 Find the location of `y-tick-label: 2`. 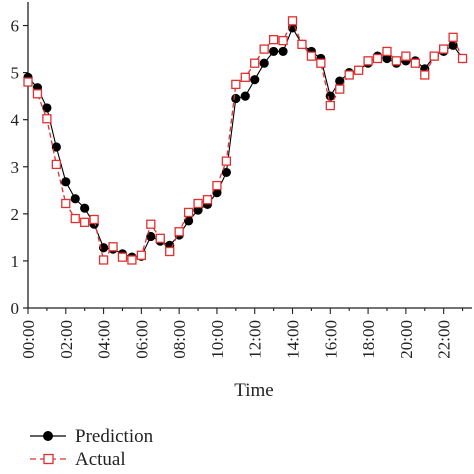

y-tick-label: 2 is located at coordinates (15, 214).